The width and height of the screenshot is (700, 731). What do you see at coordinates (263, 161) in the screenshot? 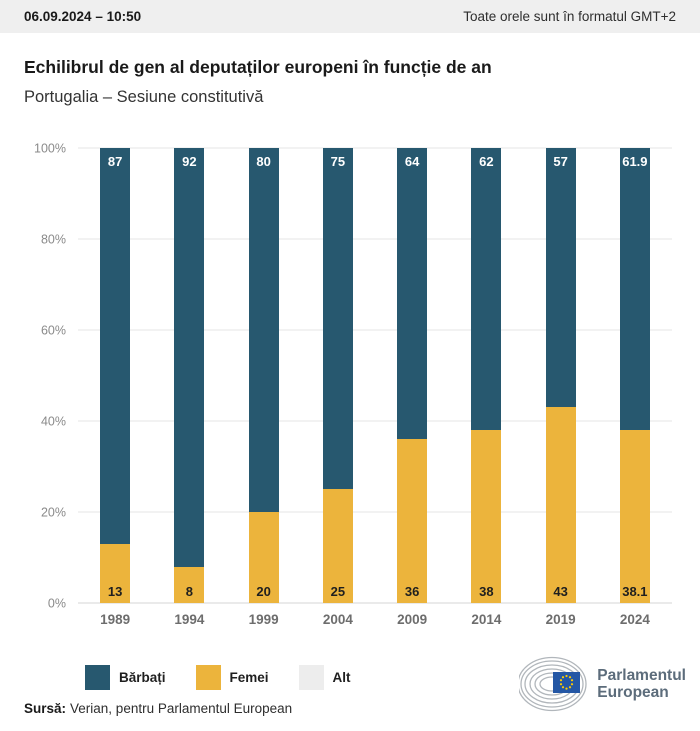
I see `bar-value-men-1999: 80` at bounding box center [263, 161].